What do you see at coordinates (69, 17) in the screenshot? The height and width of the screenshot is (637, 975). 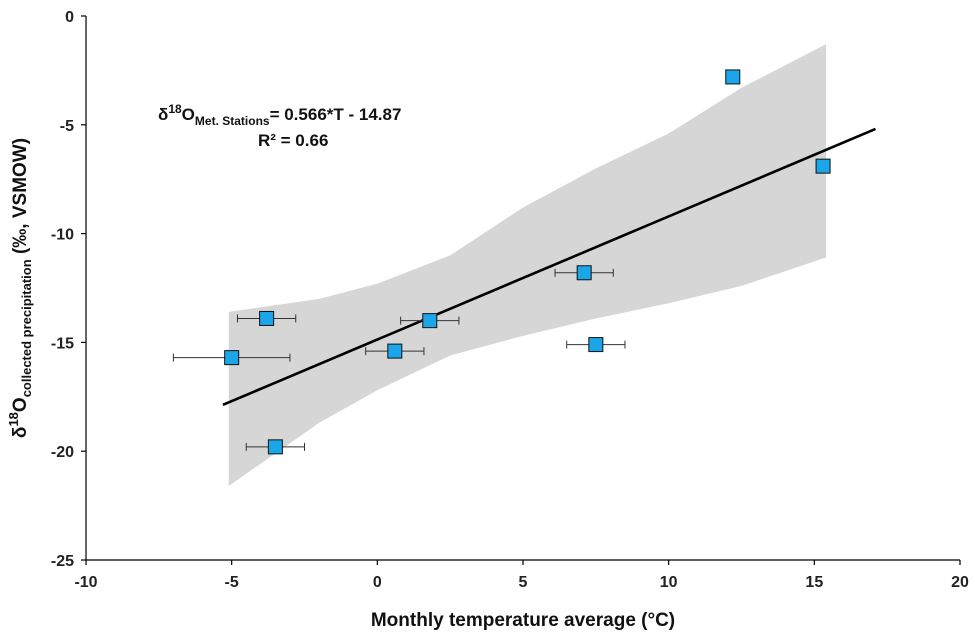 I see `y-tick-label: 0` at bounding box center [69, 17].